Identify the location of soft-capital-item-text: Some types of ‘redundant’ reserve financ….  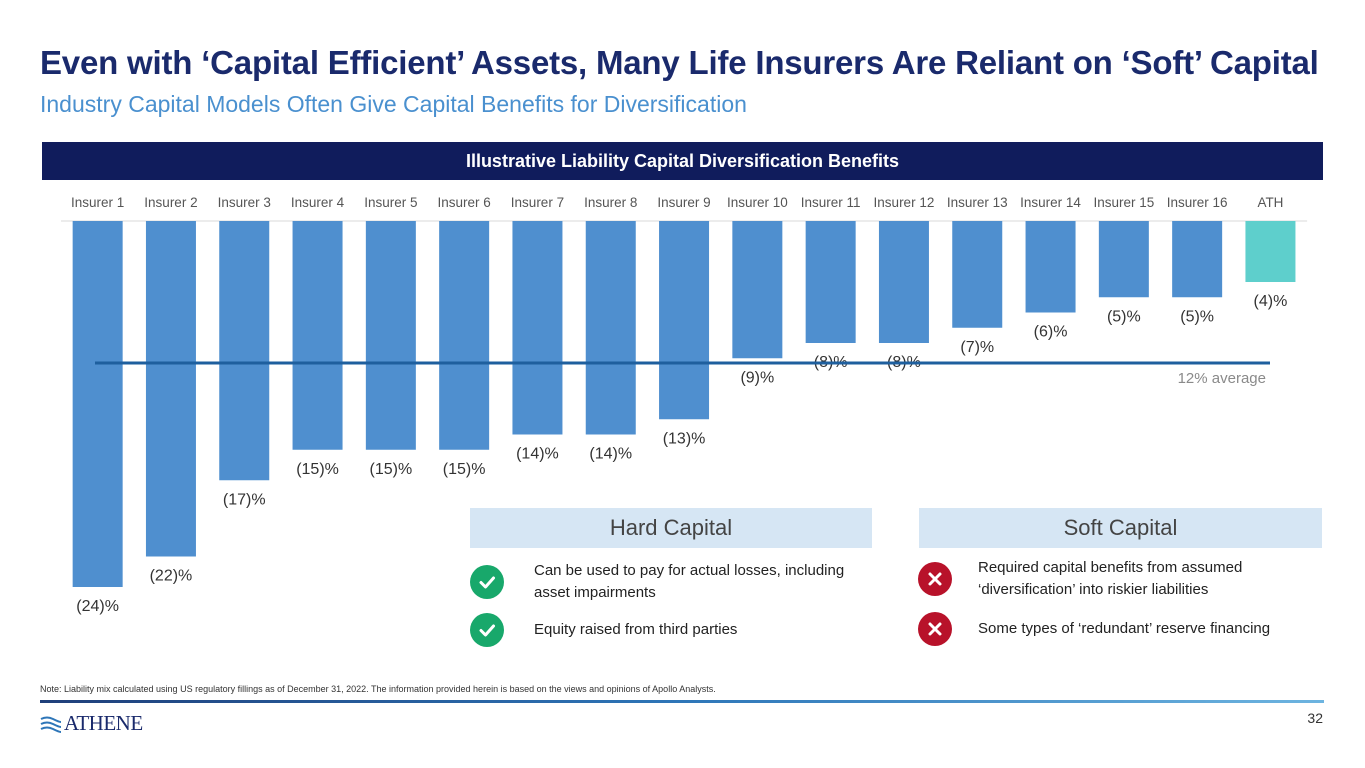
(1124, 628).